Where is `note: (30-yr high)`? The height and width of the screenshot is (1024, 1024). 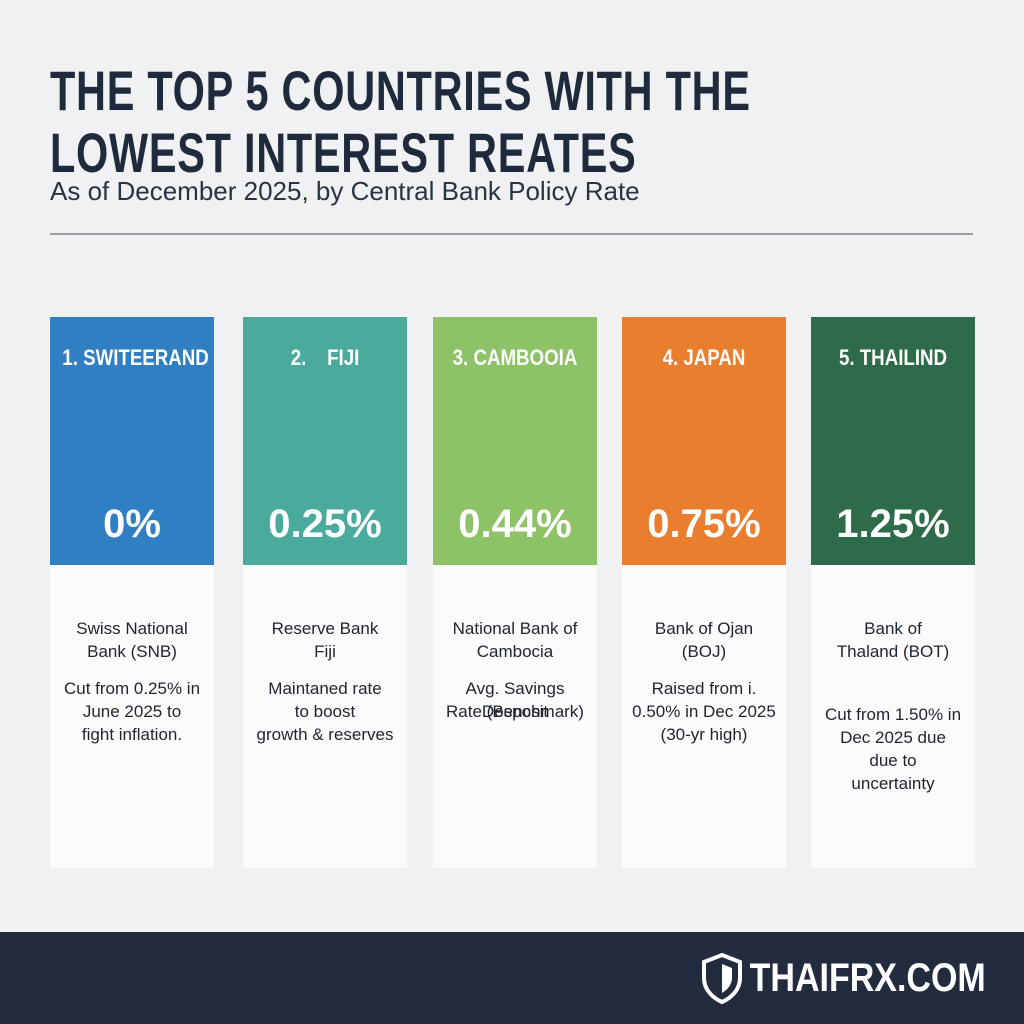
note: (30-yr high) is located at coordinates (704, 734).